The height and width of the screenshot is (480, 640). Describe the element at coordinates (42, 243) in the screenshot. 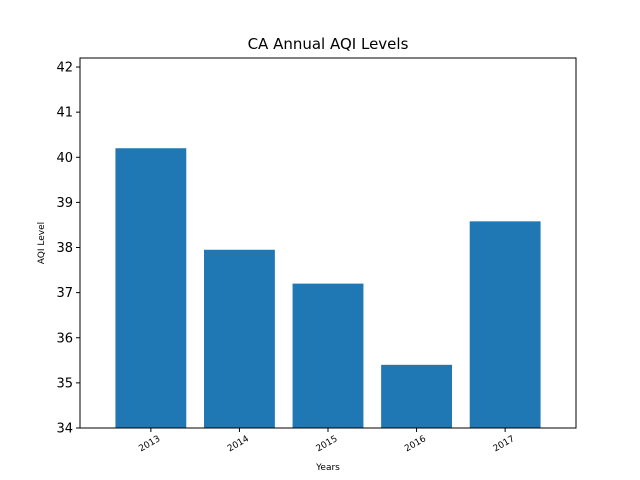

I see `y-axis-label: AQI Level` at that location.